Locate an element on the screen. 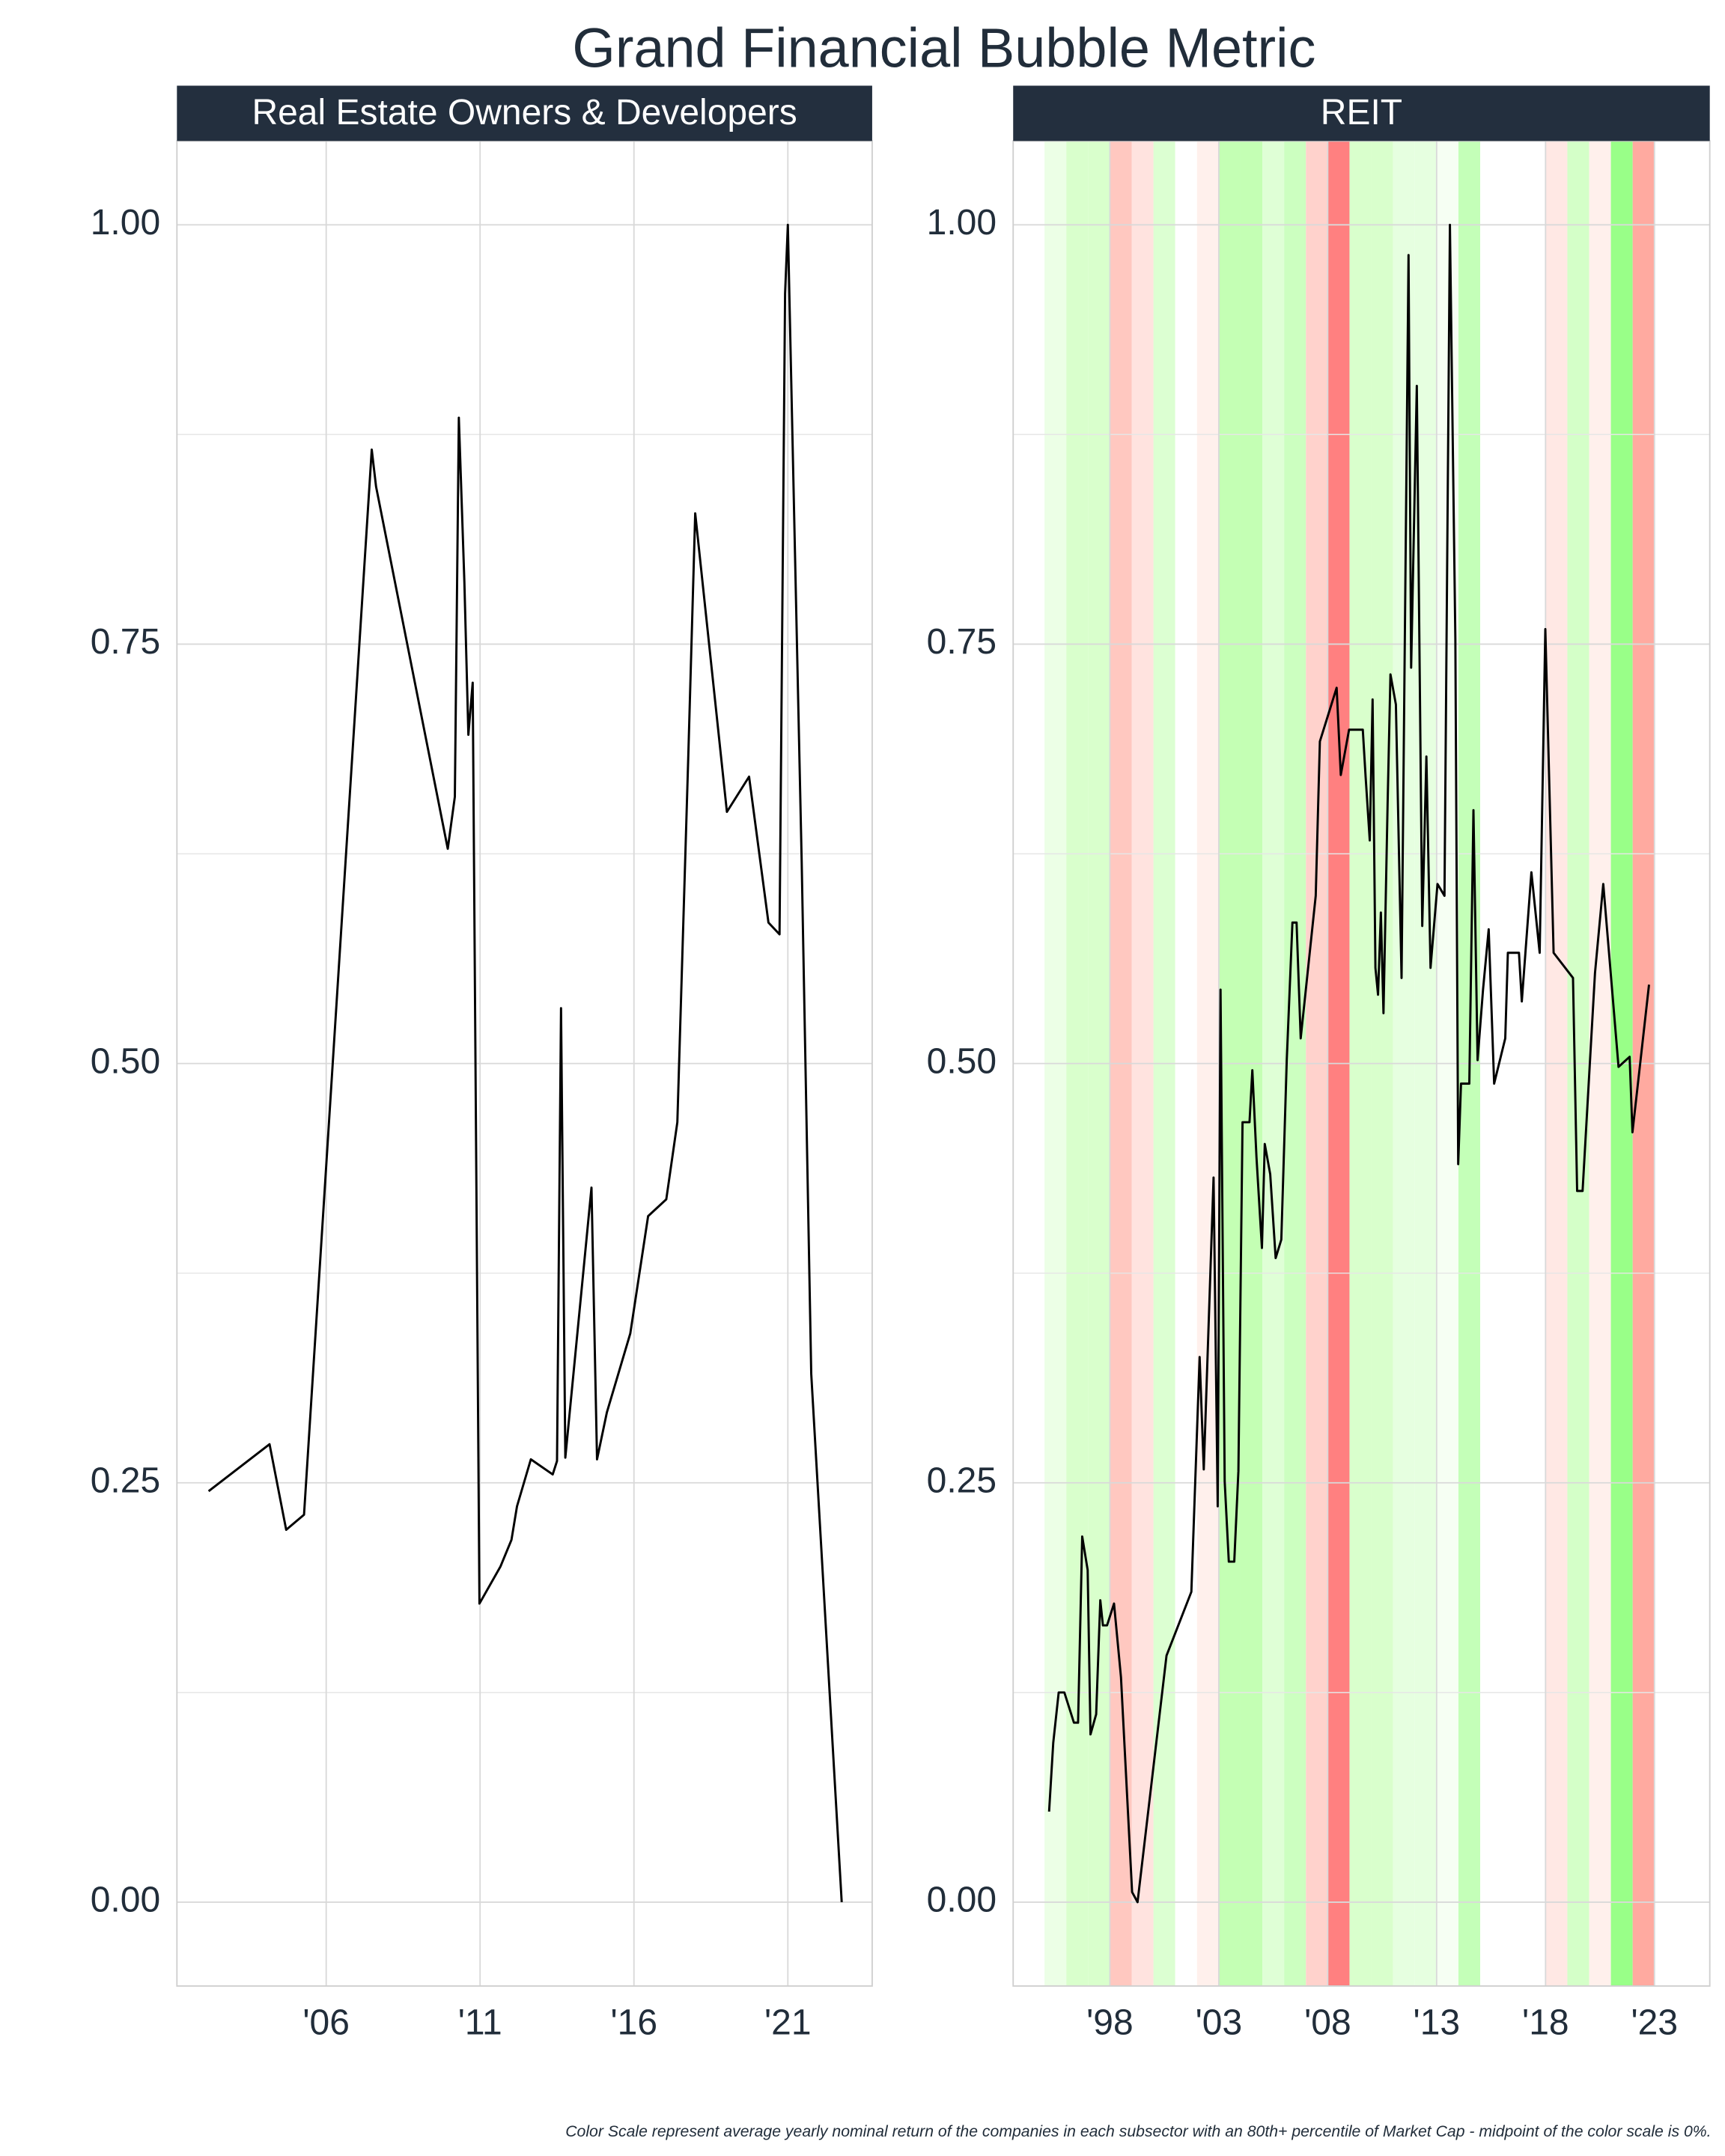 The width and height of the screenshot is (1725, 2156). x-tick-label: '06 is located at coordinates (326, 2022).